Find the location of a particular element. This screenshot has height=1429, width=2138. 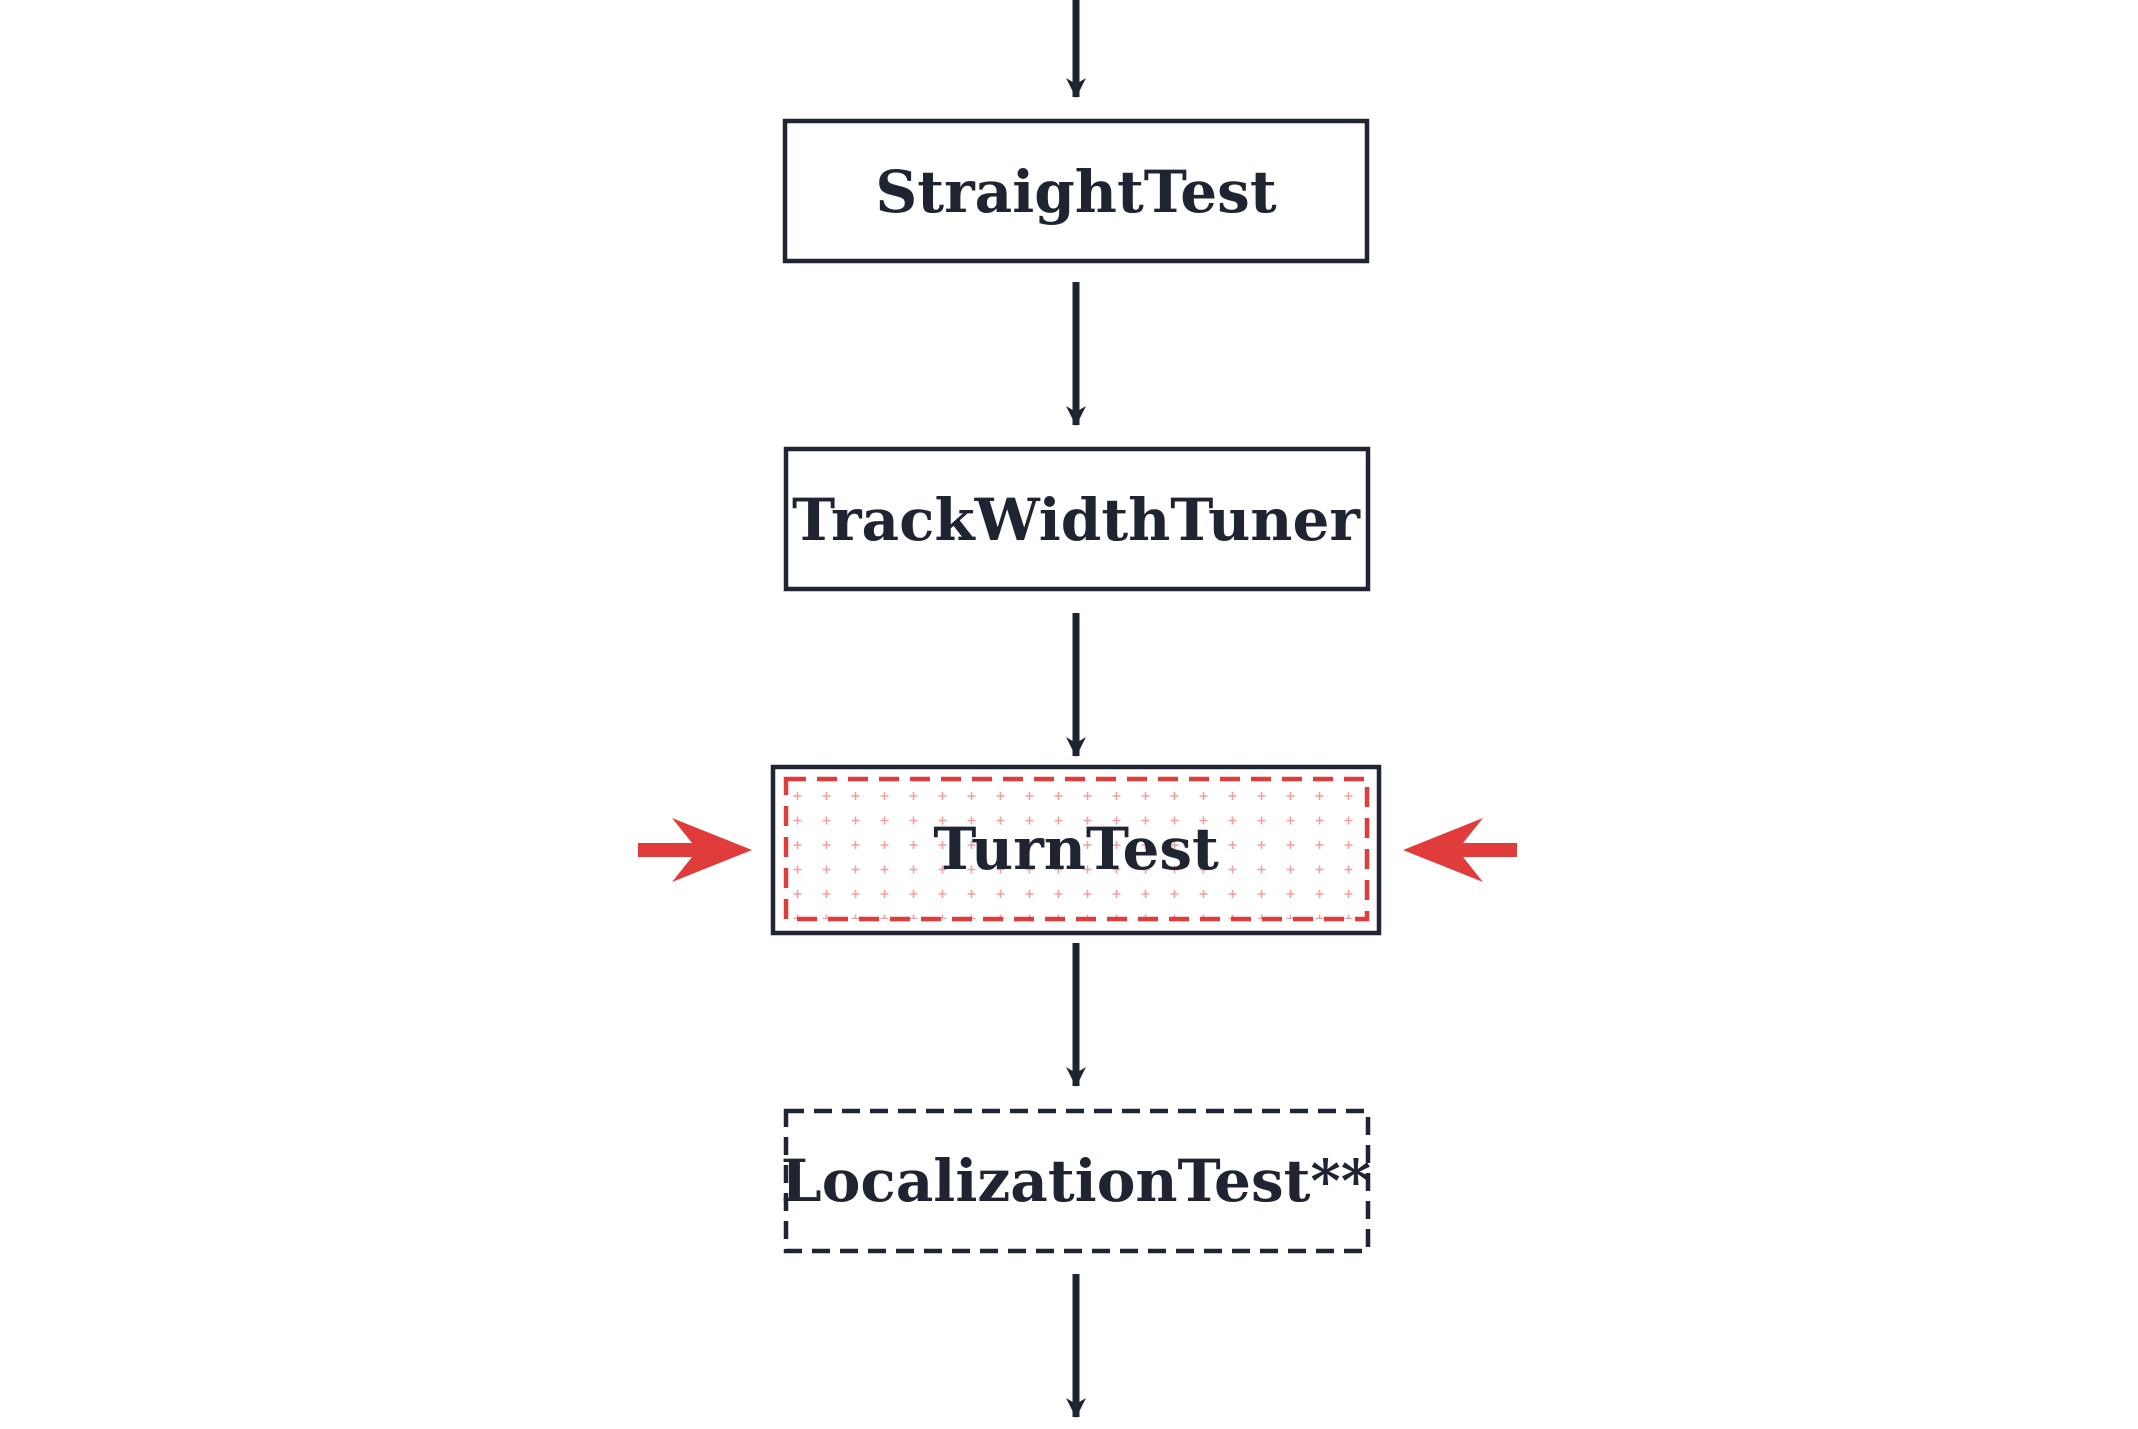

highlight-dashed-border is located at coordinates (1076, 849).